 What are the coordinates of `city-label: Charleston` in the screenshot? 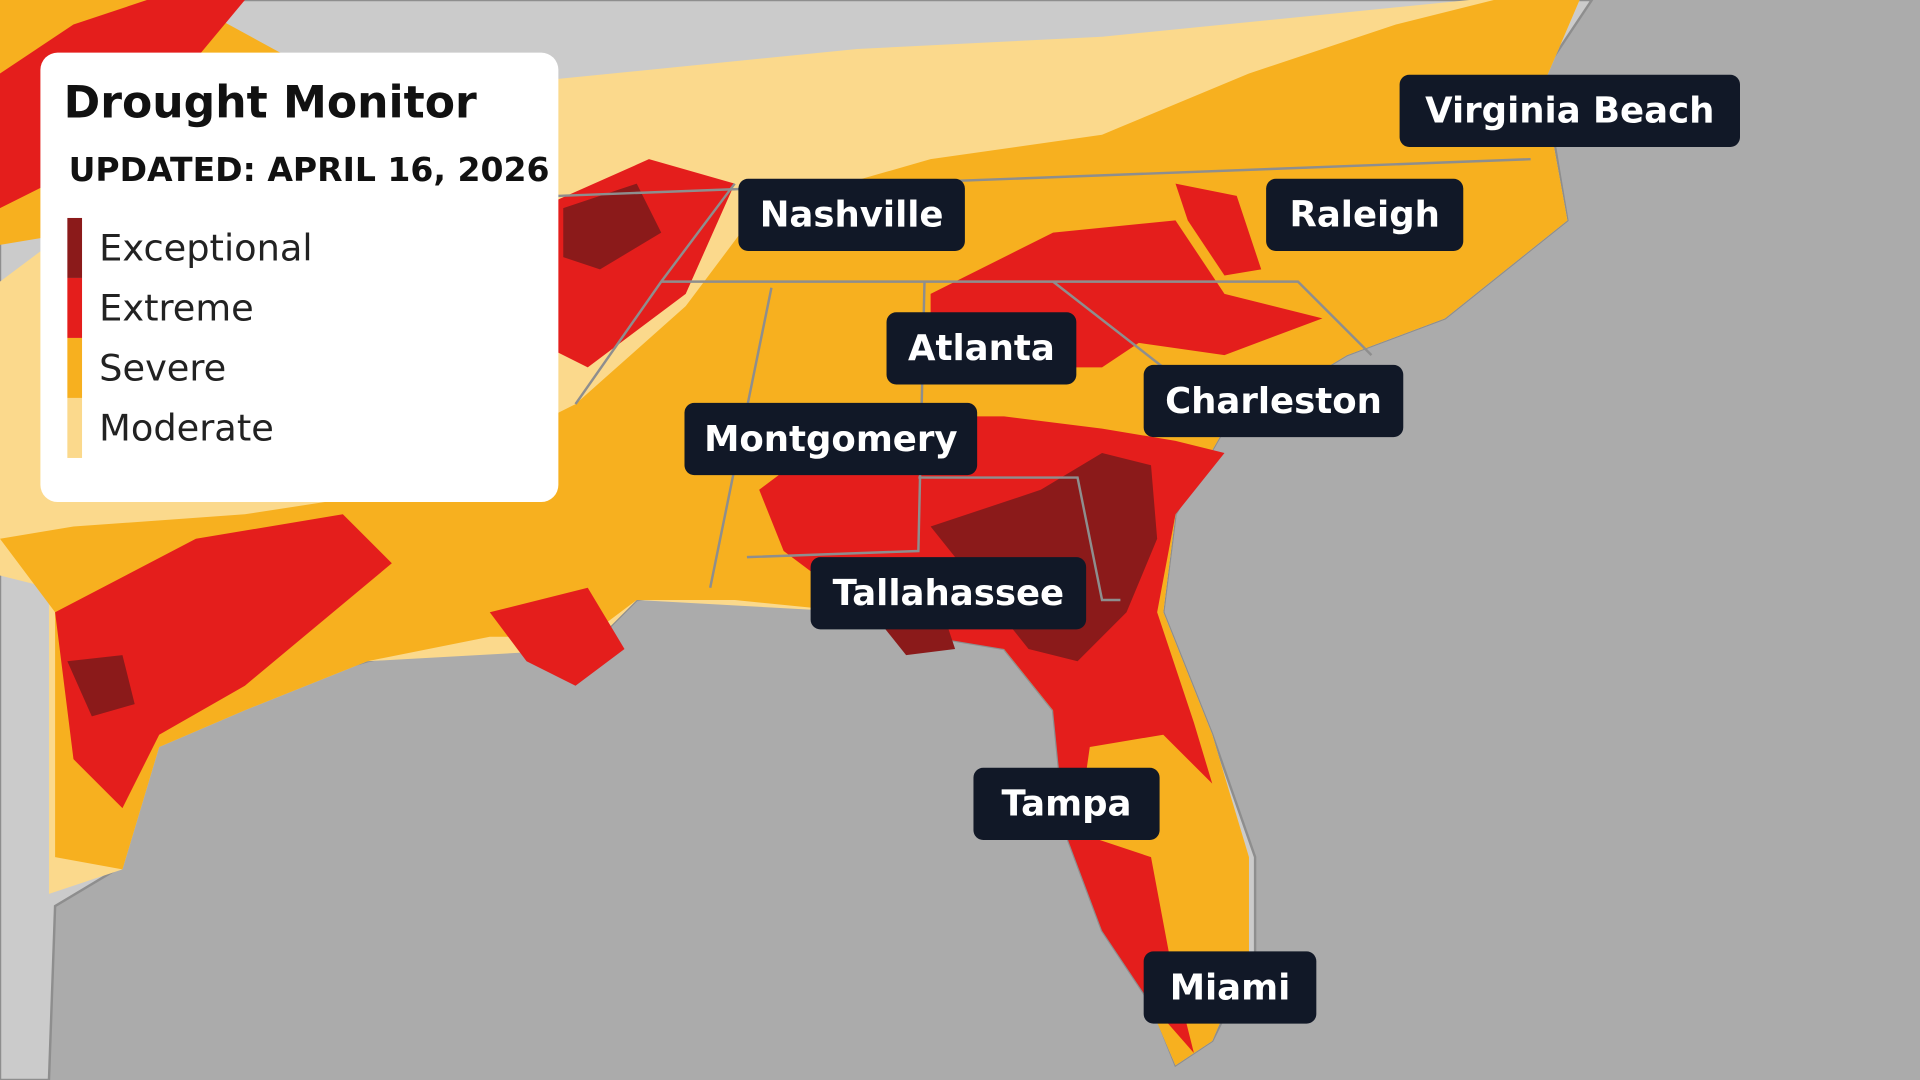 It's located at (1273, 401).